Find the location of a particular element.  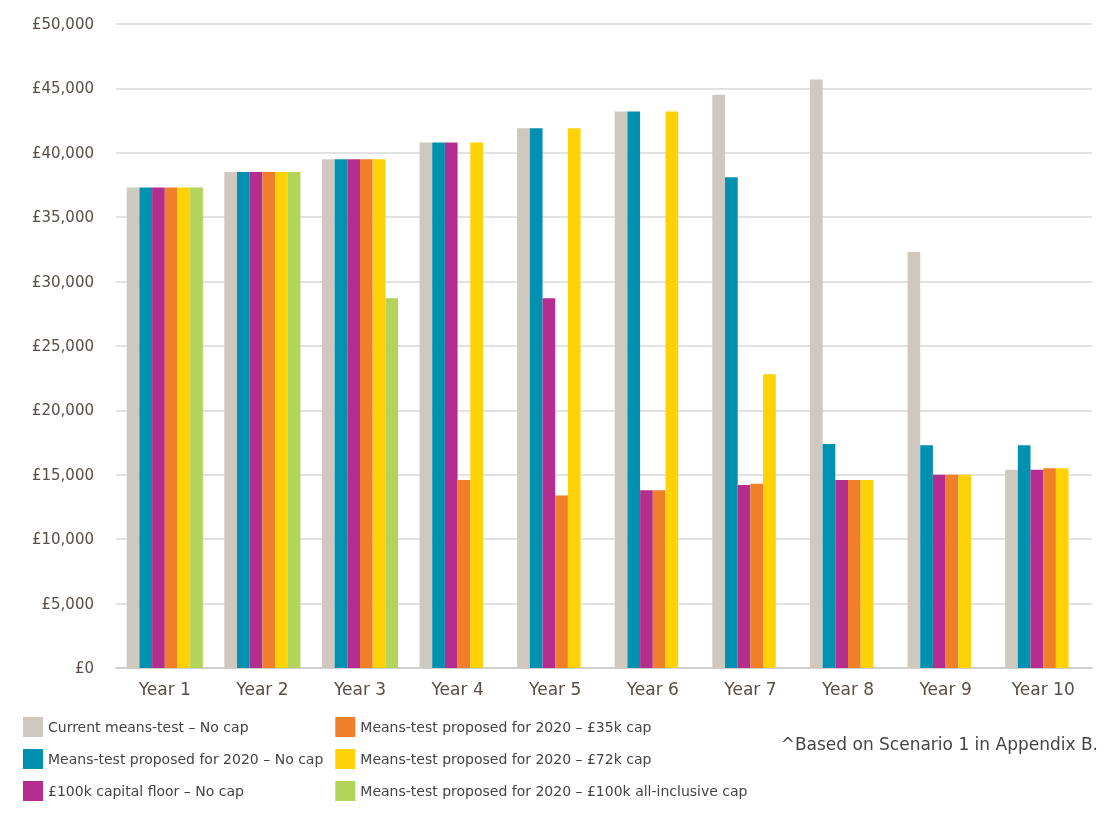

y-tick-label: £0 is located at coordinates (84, 668).